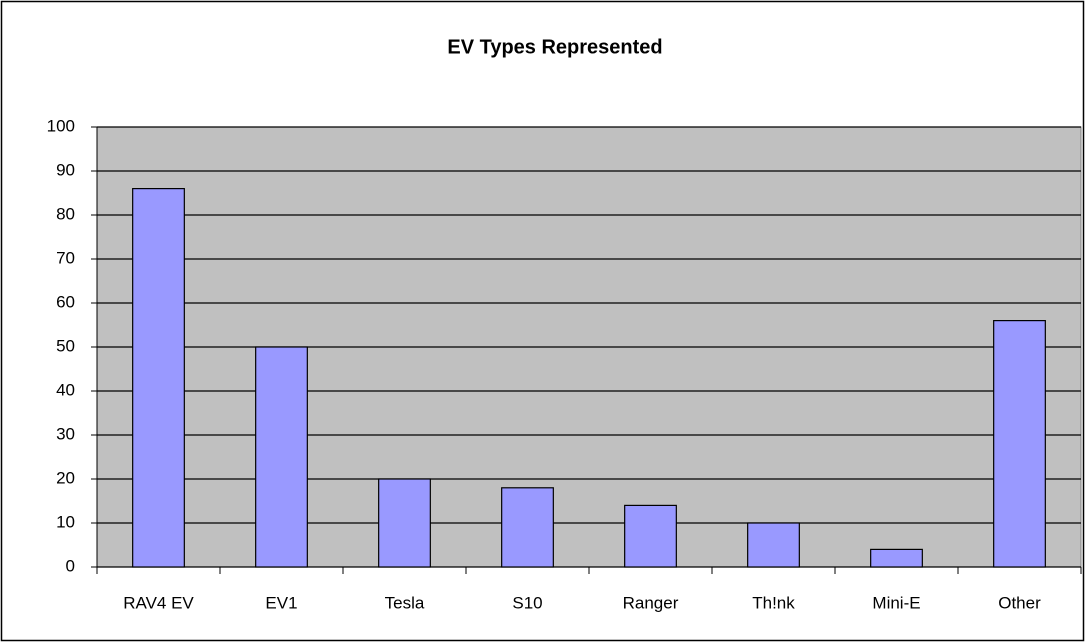 The image size is (1086, 643). What do you see at coordinates (896, 602) in the screenshot?
I see `x-tick-label: Mini-E` at bounding box center [896, 602].